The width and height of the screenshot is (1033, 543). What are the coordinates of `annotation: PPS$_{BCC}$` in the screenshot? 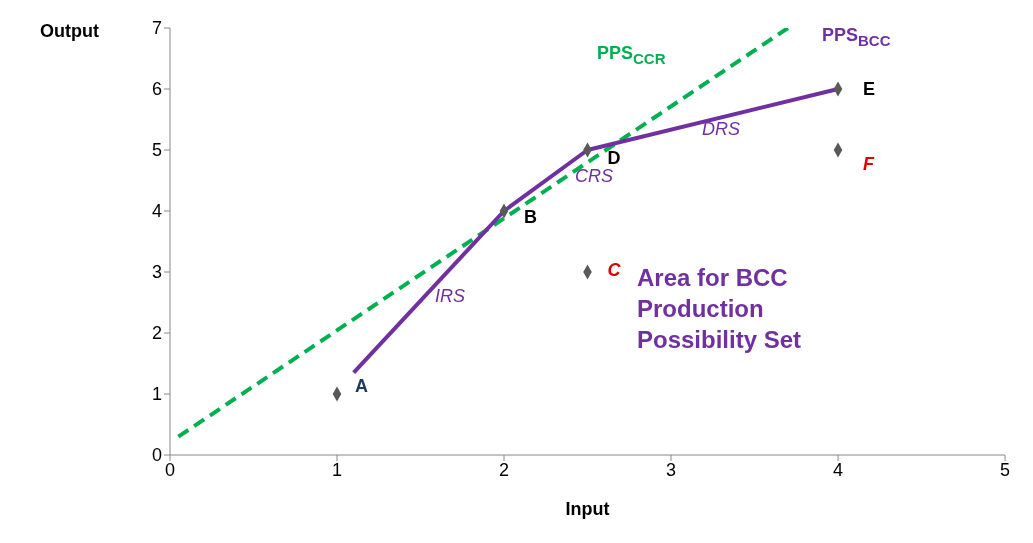 It's located at (856, 37).